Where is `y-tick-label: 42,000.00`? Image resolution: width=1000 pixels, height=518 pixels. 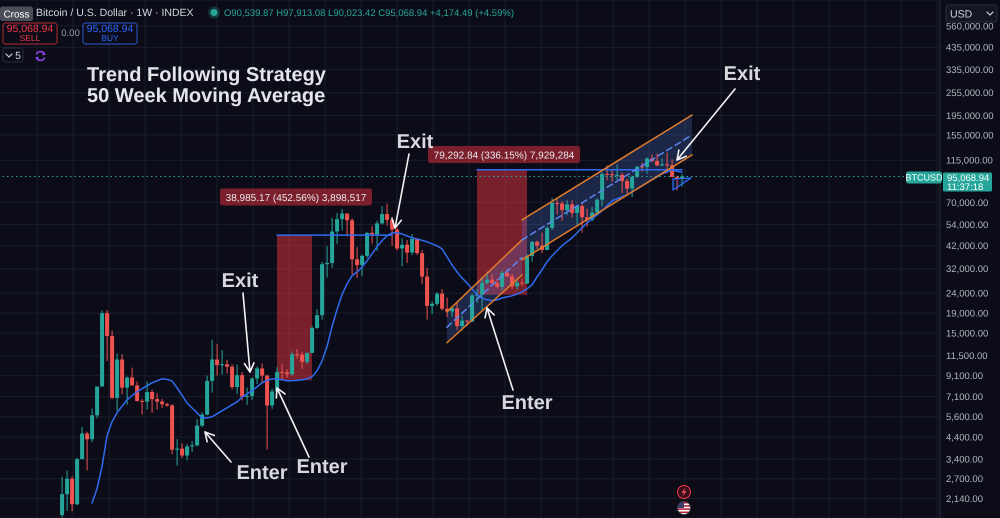 y-tick-label: 42,000.00 is located at coordinates (967, 246).